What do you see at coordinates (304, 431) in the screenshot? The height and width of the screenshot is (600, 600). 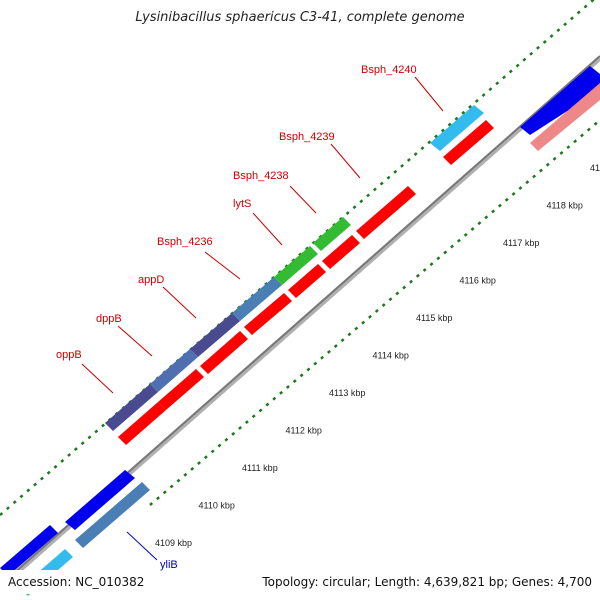 I see `kbp-tick-label: 4112 kbp` at bounding box center [304, 431].